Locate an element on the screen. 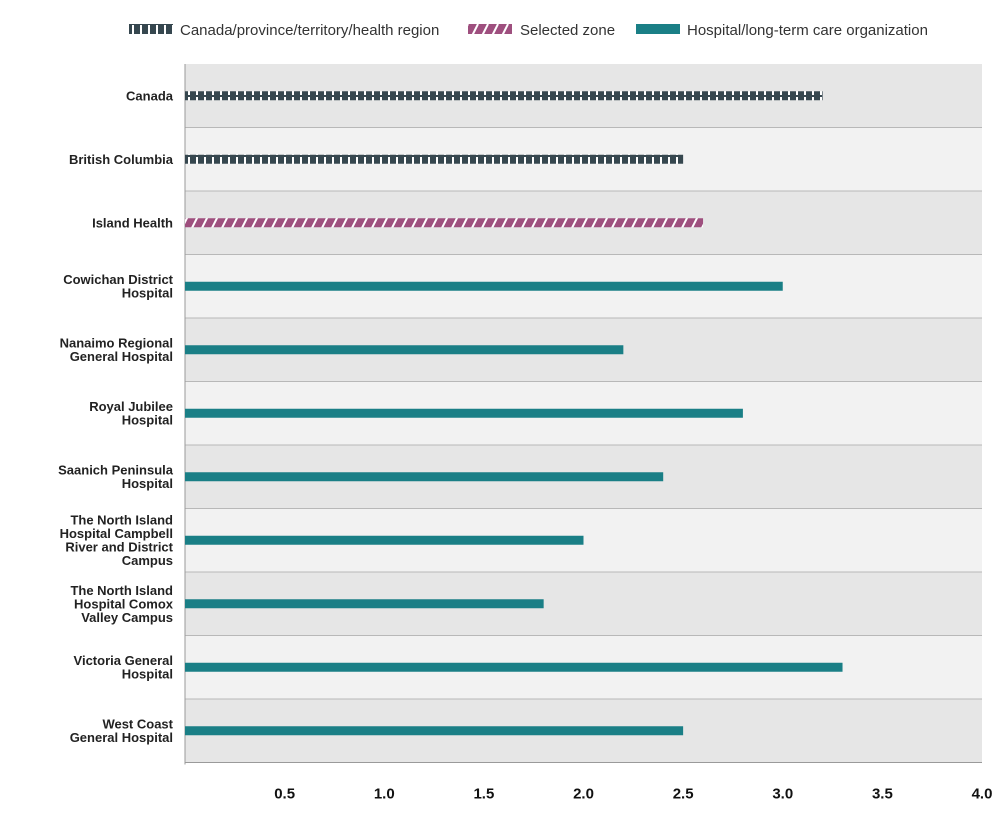 This screenshot has width=992, height=815. x-tick-label: 0.5 is located at coordinates (284, 794).